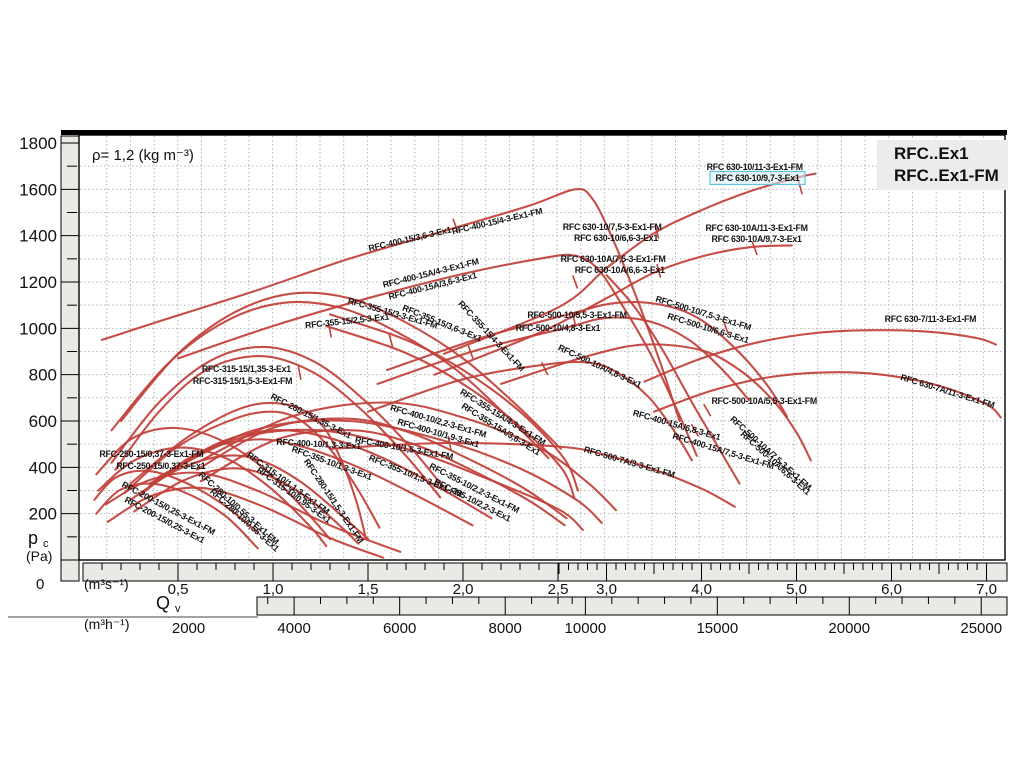 Image resolution: width=1024 pixels, height=768 pixels. Describe the element at coordinates (891, 589) in the screenshot. I see `m3s-tick-label: 6,0` at that location.